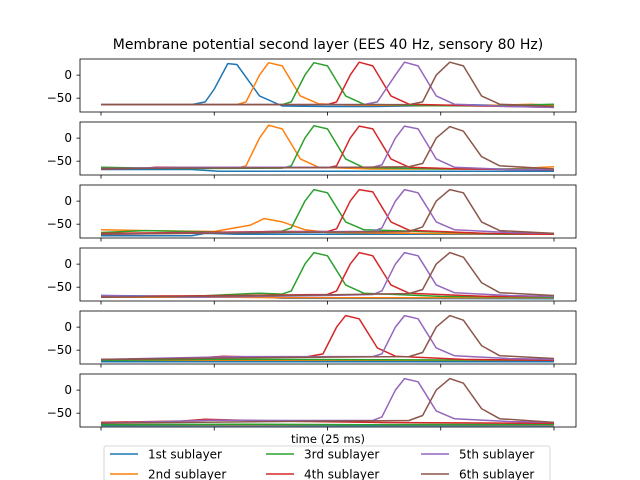  I want to click on panel-2: 0 −50, so click(312, 150).